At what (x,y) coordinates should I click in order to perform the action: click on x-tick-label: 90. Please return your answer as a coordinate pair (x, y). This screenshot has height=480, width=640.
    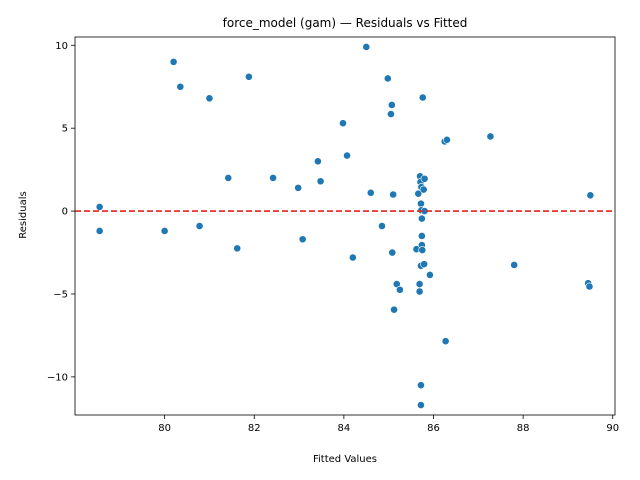
    Looking at the image, I should click on (612, 428).